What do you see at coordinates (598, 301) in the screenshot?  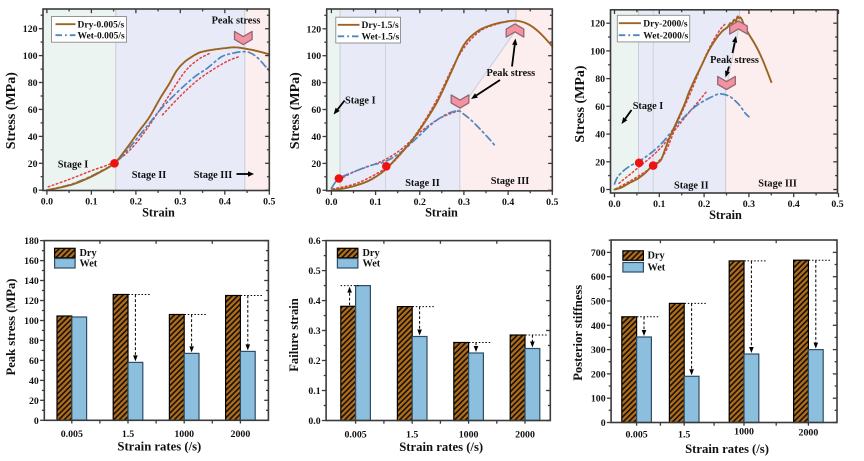 I see `svg-text: 500` at bounding box center [598, 301].